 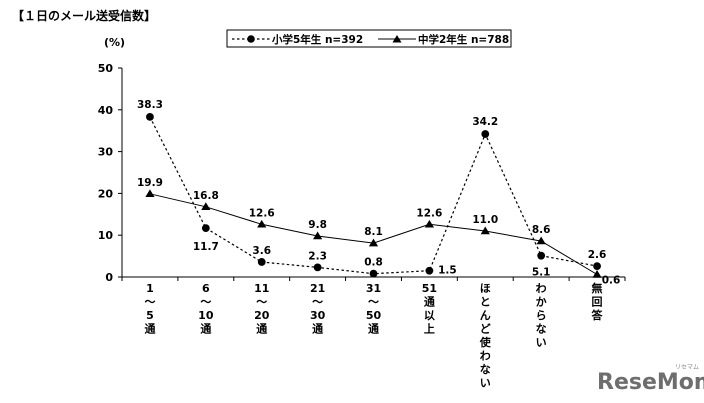 What do you see at coordinates (206, 196) in the screenshot?
I see `data-label-middle: 16.8` at bounding box center [206, 196].